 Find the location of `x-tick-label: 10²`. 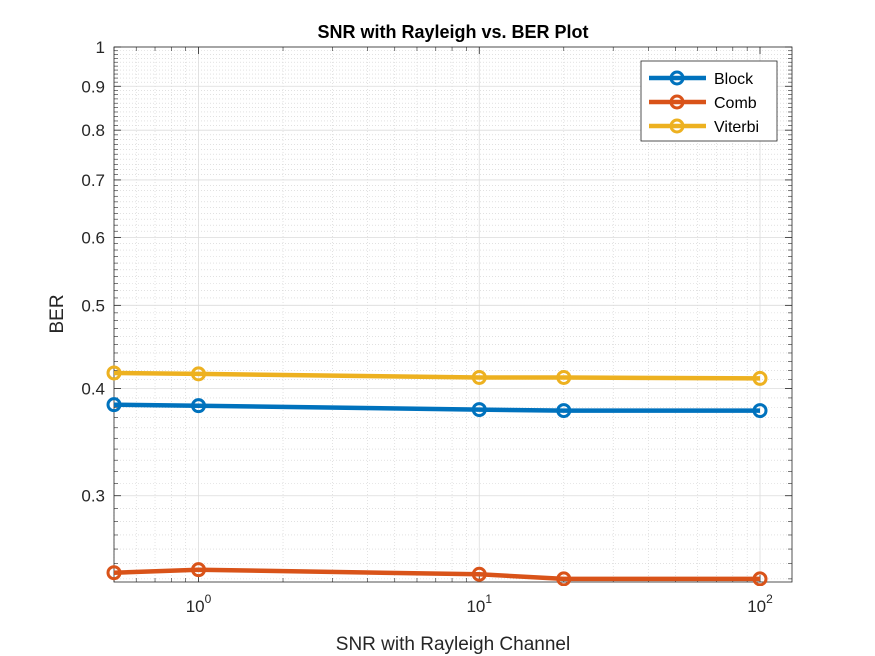

x-tick-label: 10² is located at coordinates (760, 604).